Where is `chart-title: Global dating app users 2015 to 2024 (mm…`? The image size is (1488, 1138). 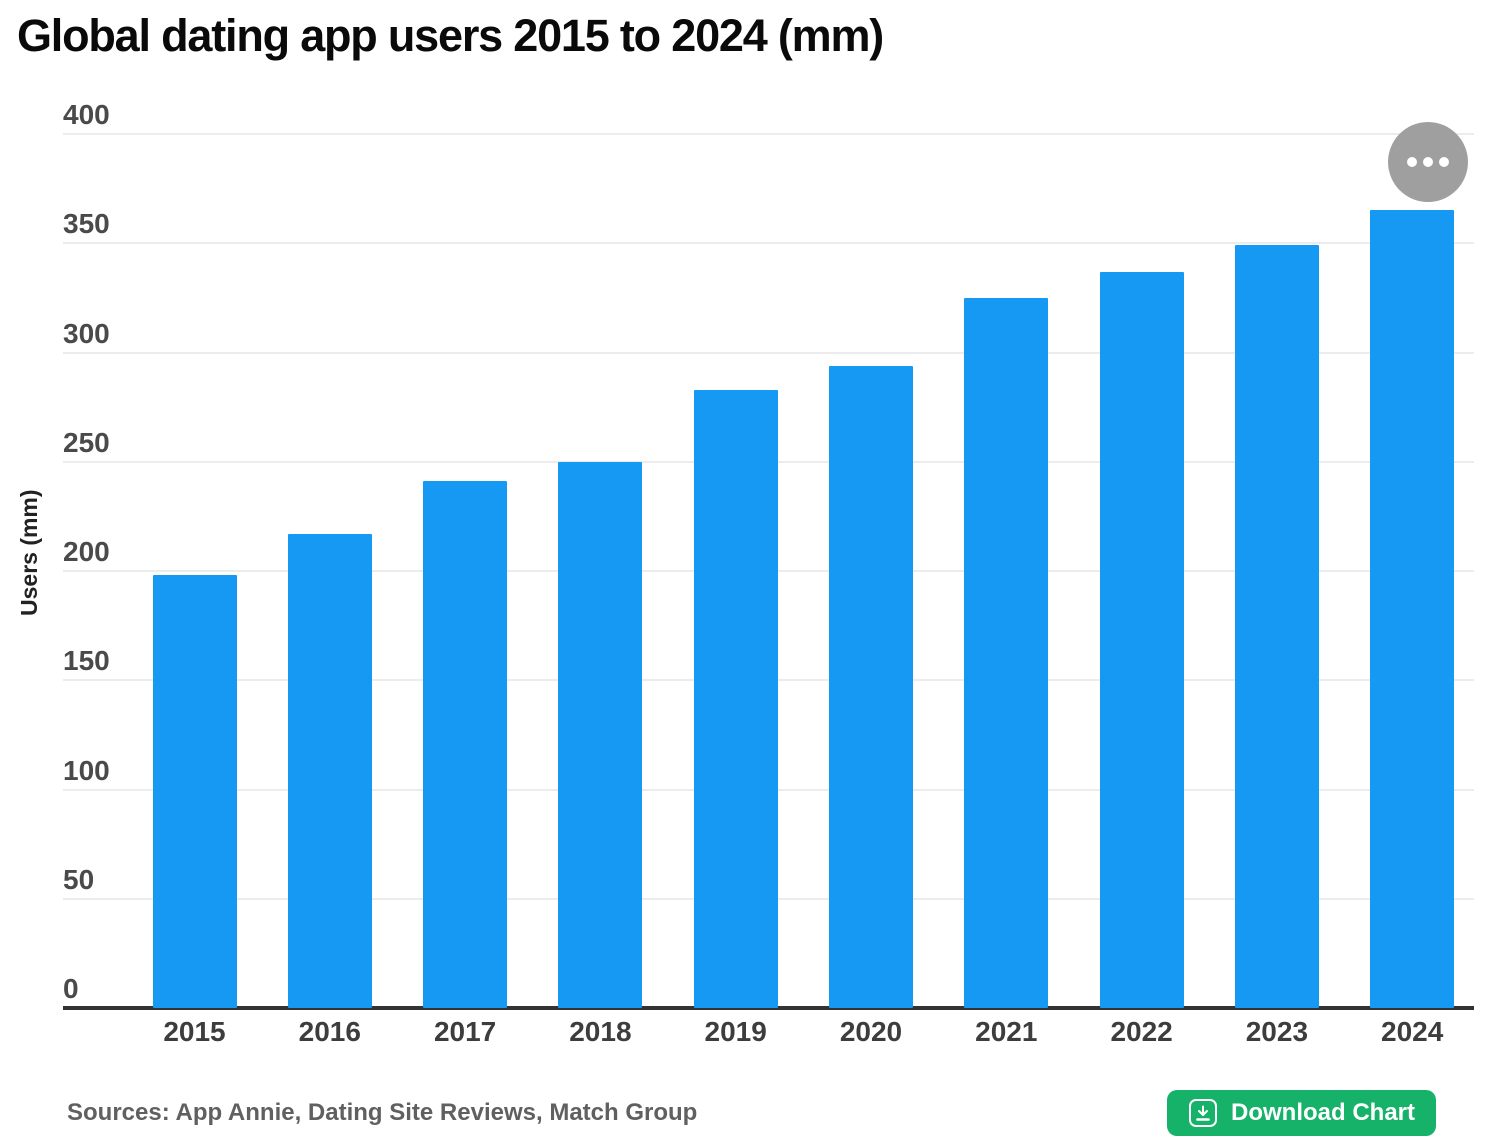
chart-title: Global dating app users 2015 to 2024 (mm… is located at coordinates (450, 35).